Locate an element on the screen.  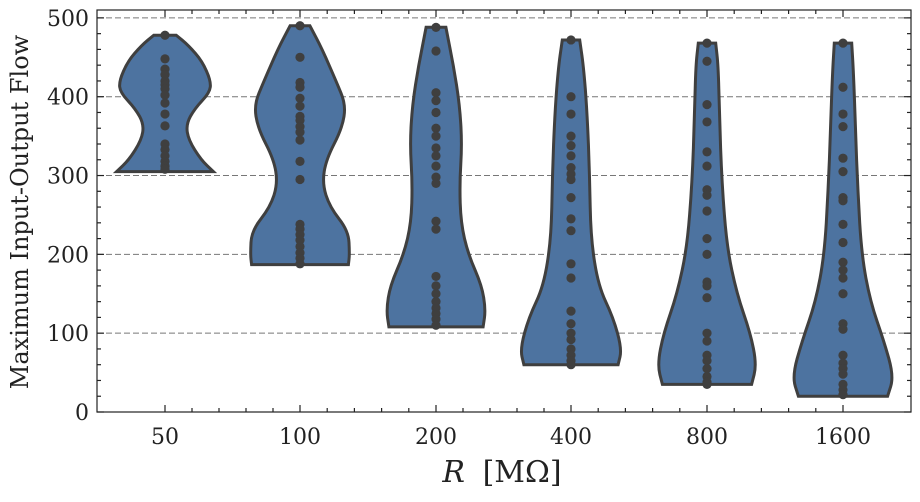
y-tick-label: 100 is located at coordinates (68, 334).